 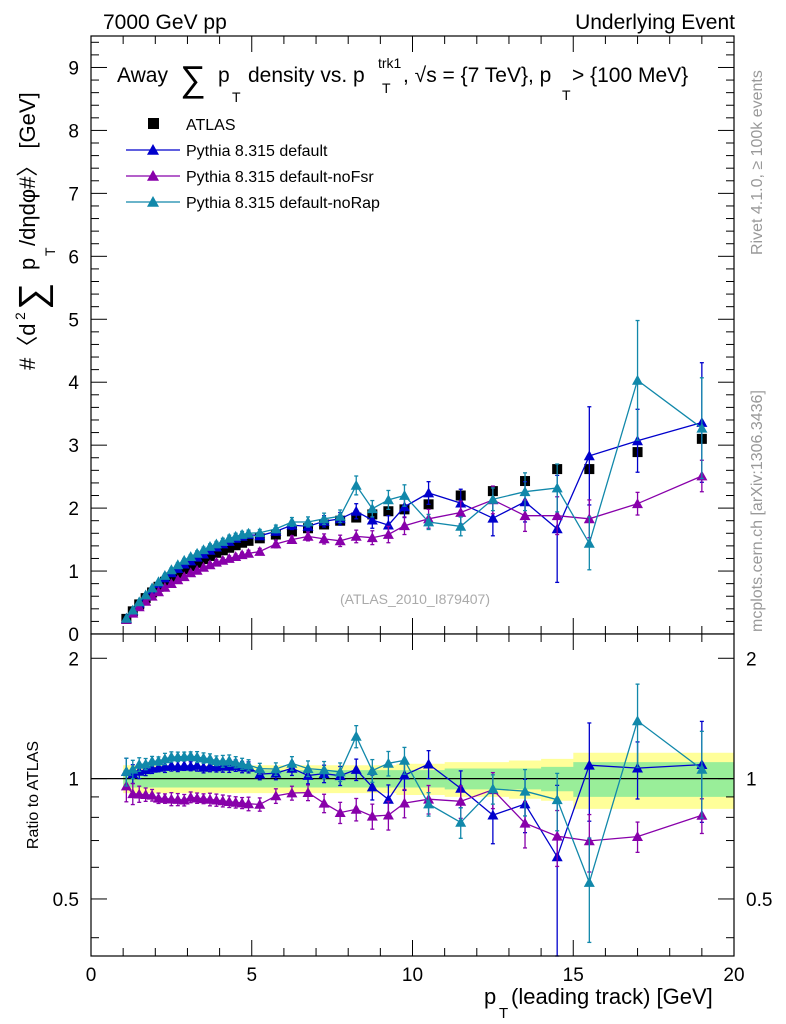 What do you see at coordinates (73, 383) in the screenshot?
I see `y-tick-label: 4` at bounding box center [73, 383].